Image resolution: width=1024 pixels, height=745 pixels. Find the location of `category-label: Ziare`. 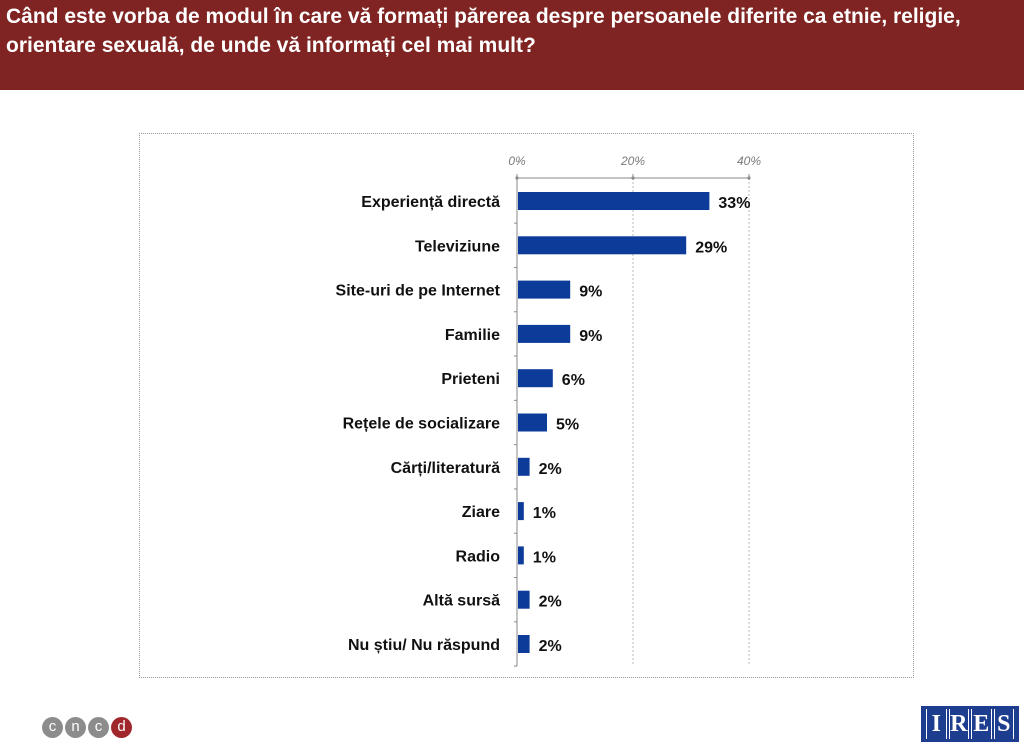

category-label: Ziare is located at coordinates (481, 512).